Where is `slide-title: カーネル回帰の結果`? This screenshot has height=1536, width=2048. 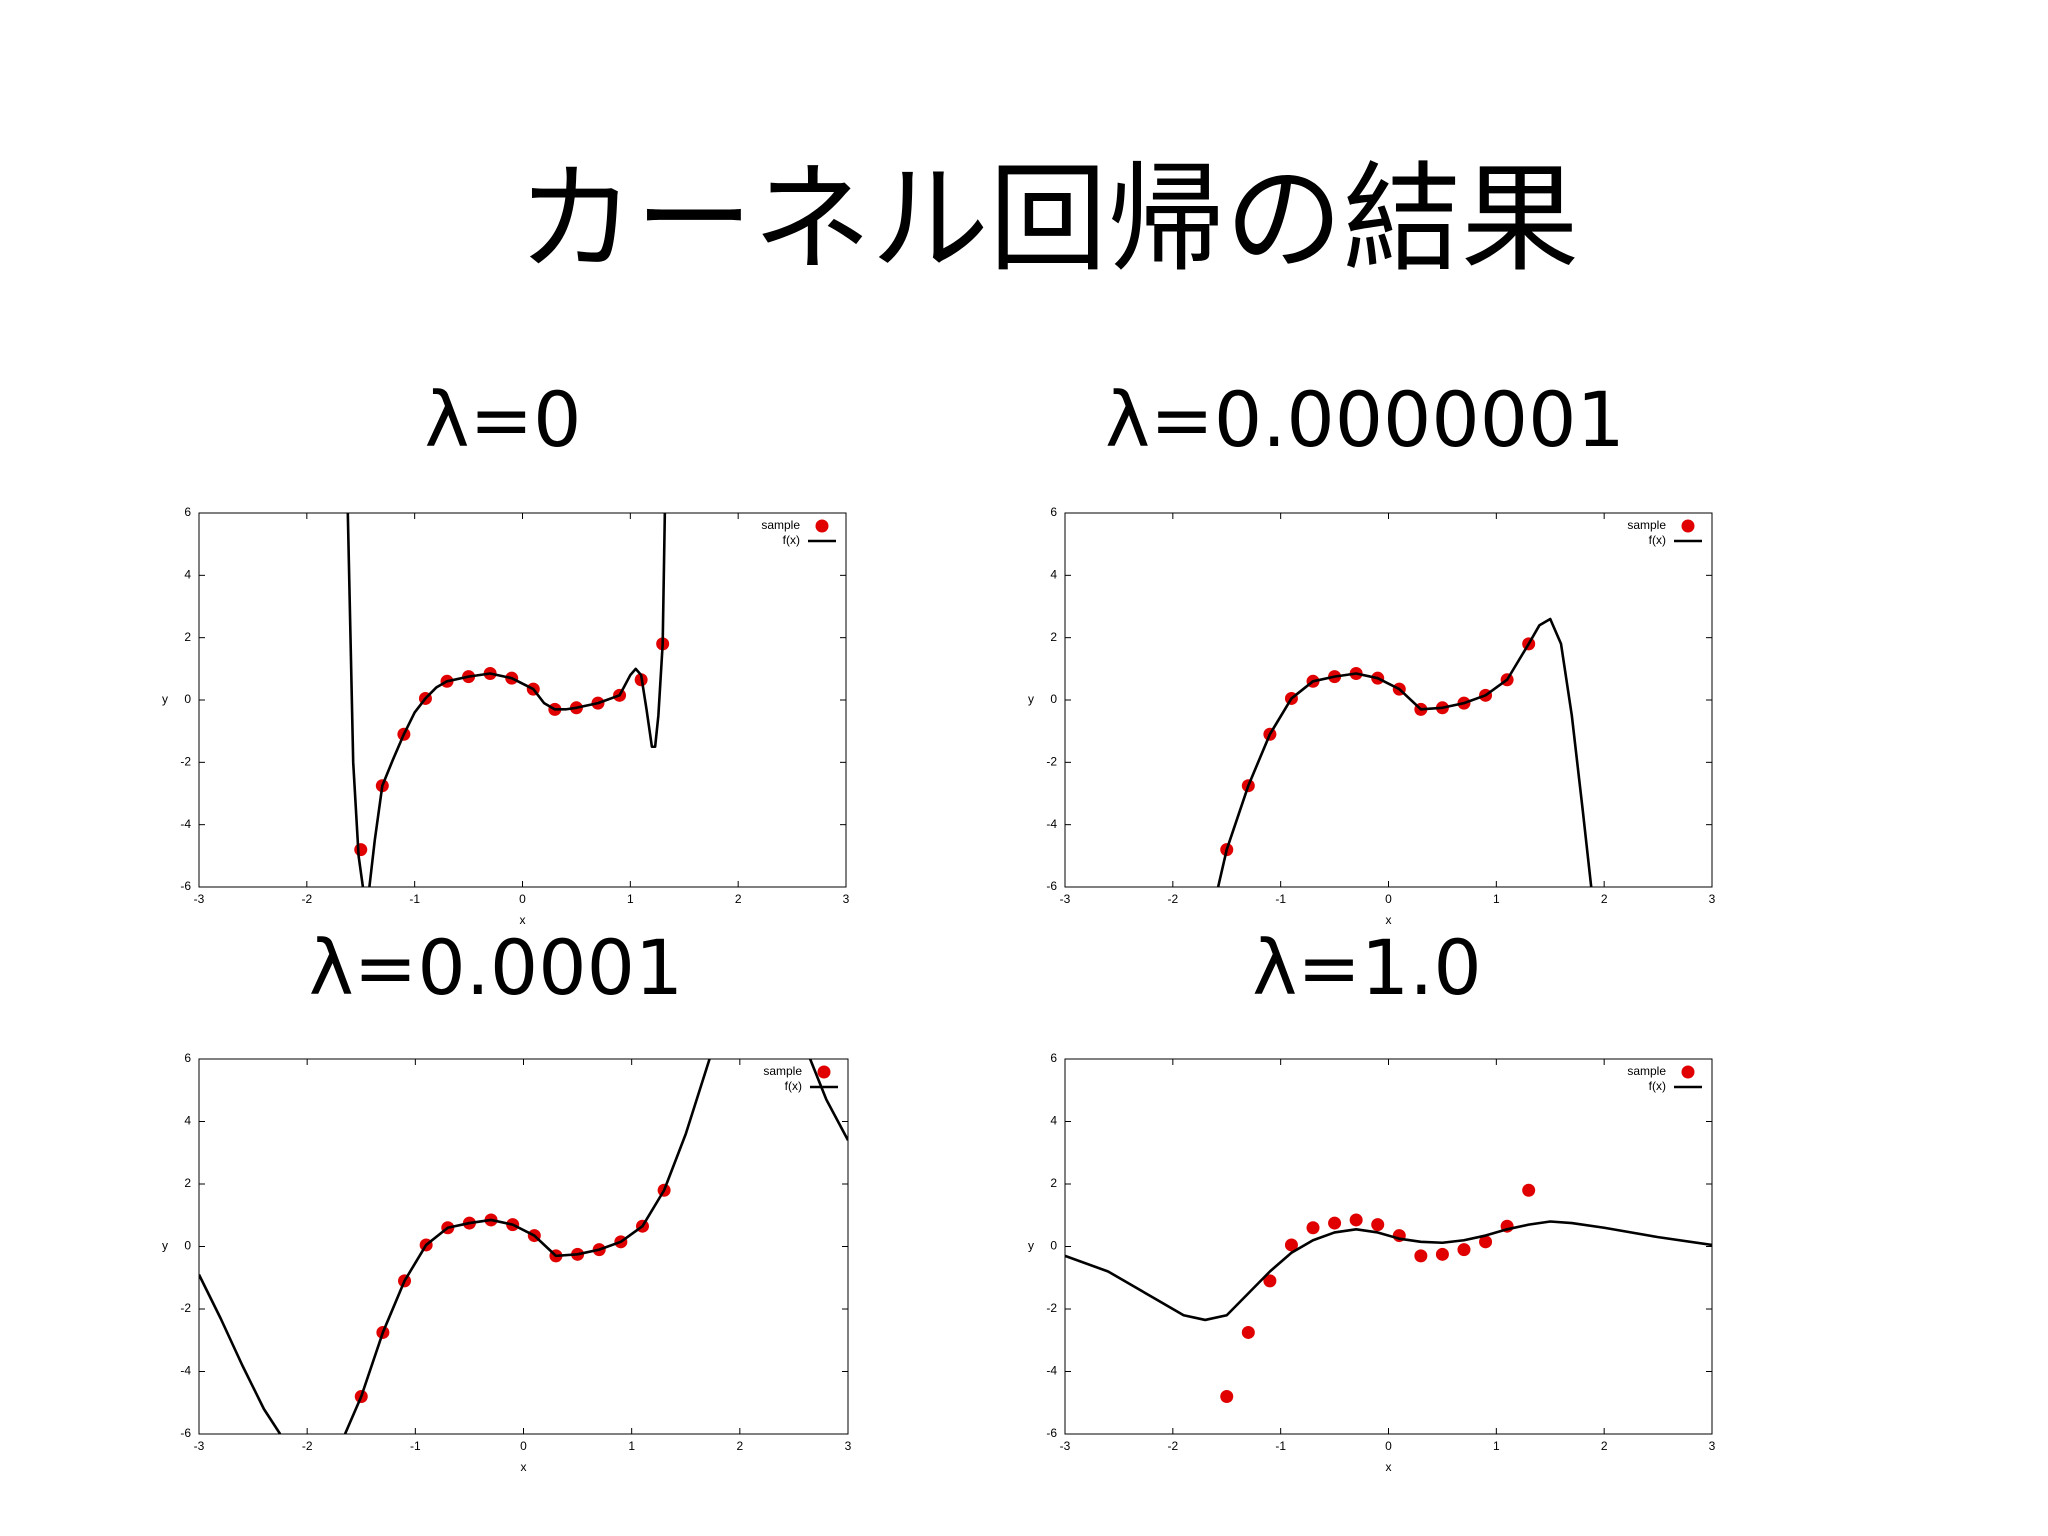 slide-title: カーネル回帰の結果 is located at coordinates (1048, 219).